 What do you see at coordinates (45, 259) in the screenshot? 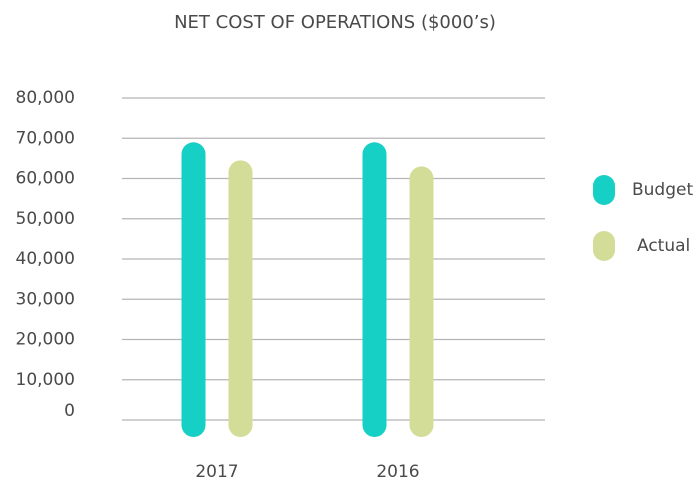
I see `y-tick-label: 40,000` at bounding box center [45, 259].